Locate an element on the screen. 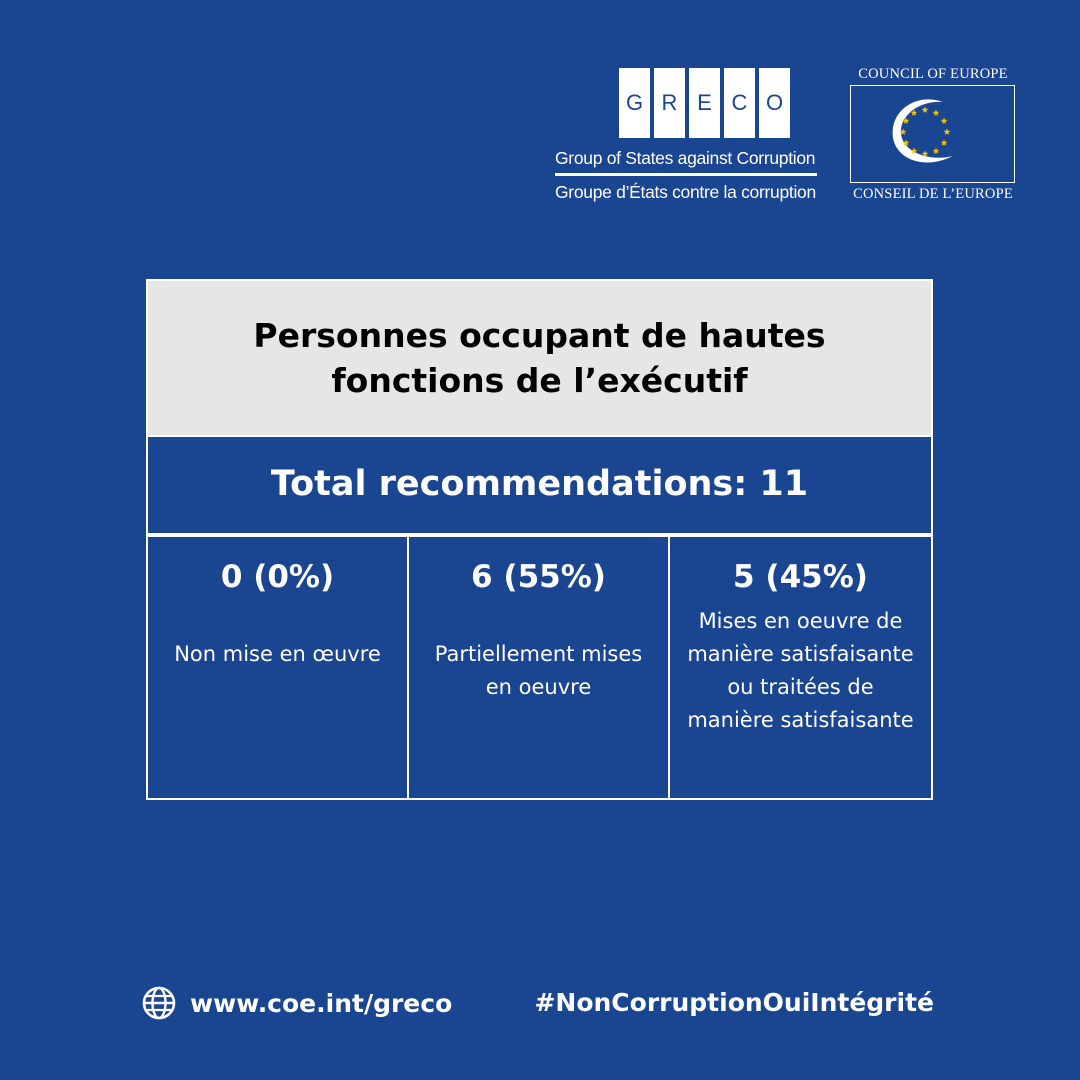  status-label: Non mise en œuvre is located at coordinates (277, 654).